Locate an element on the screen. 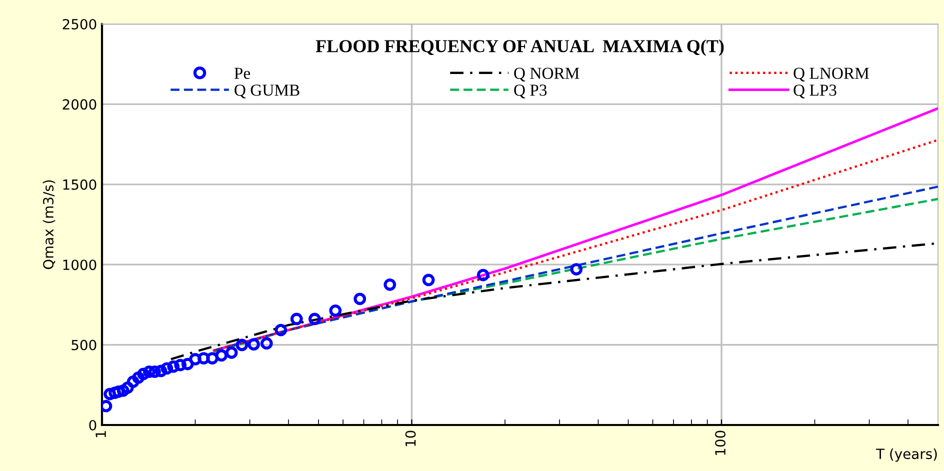  x-axis-title: T (years) is located at coordinates (906, 455).